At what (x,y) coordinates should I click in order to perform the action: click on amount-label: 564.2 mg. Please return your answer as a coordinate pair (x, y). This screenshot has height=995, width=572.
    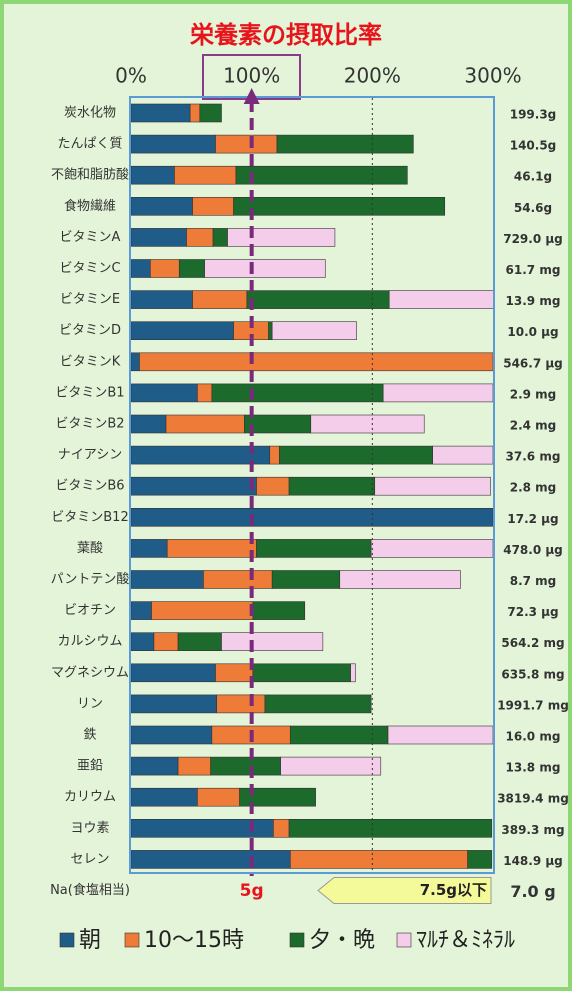
    Looking at the image, I should click on (532, 643).